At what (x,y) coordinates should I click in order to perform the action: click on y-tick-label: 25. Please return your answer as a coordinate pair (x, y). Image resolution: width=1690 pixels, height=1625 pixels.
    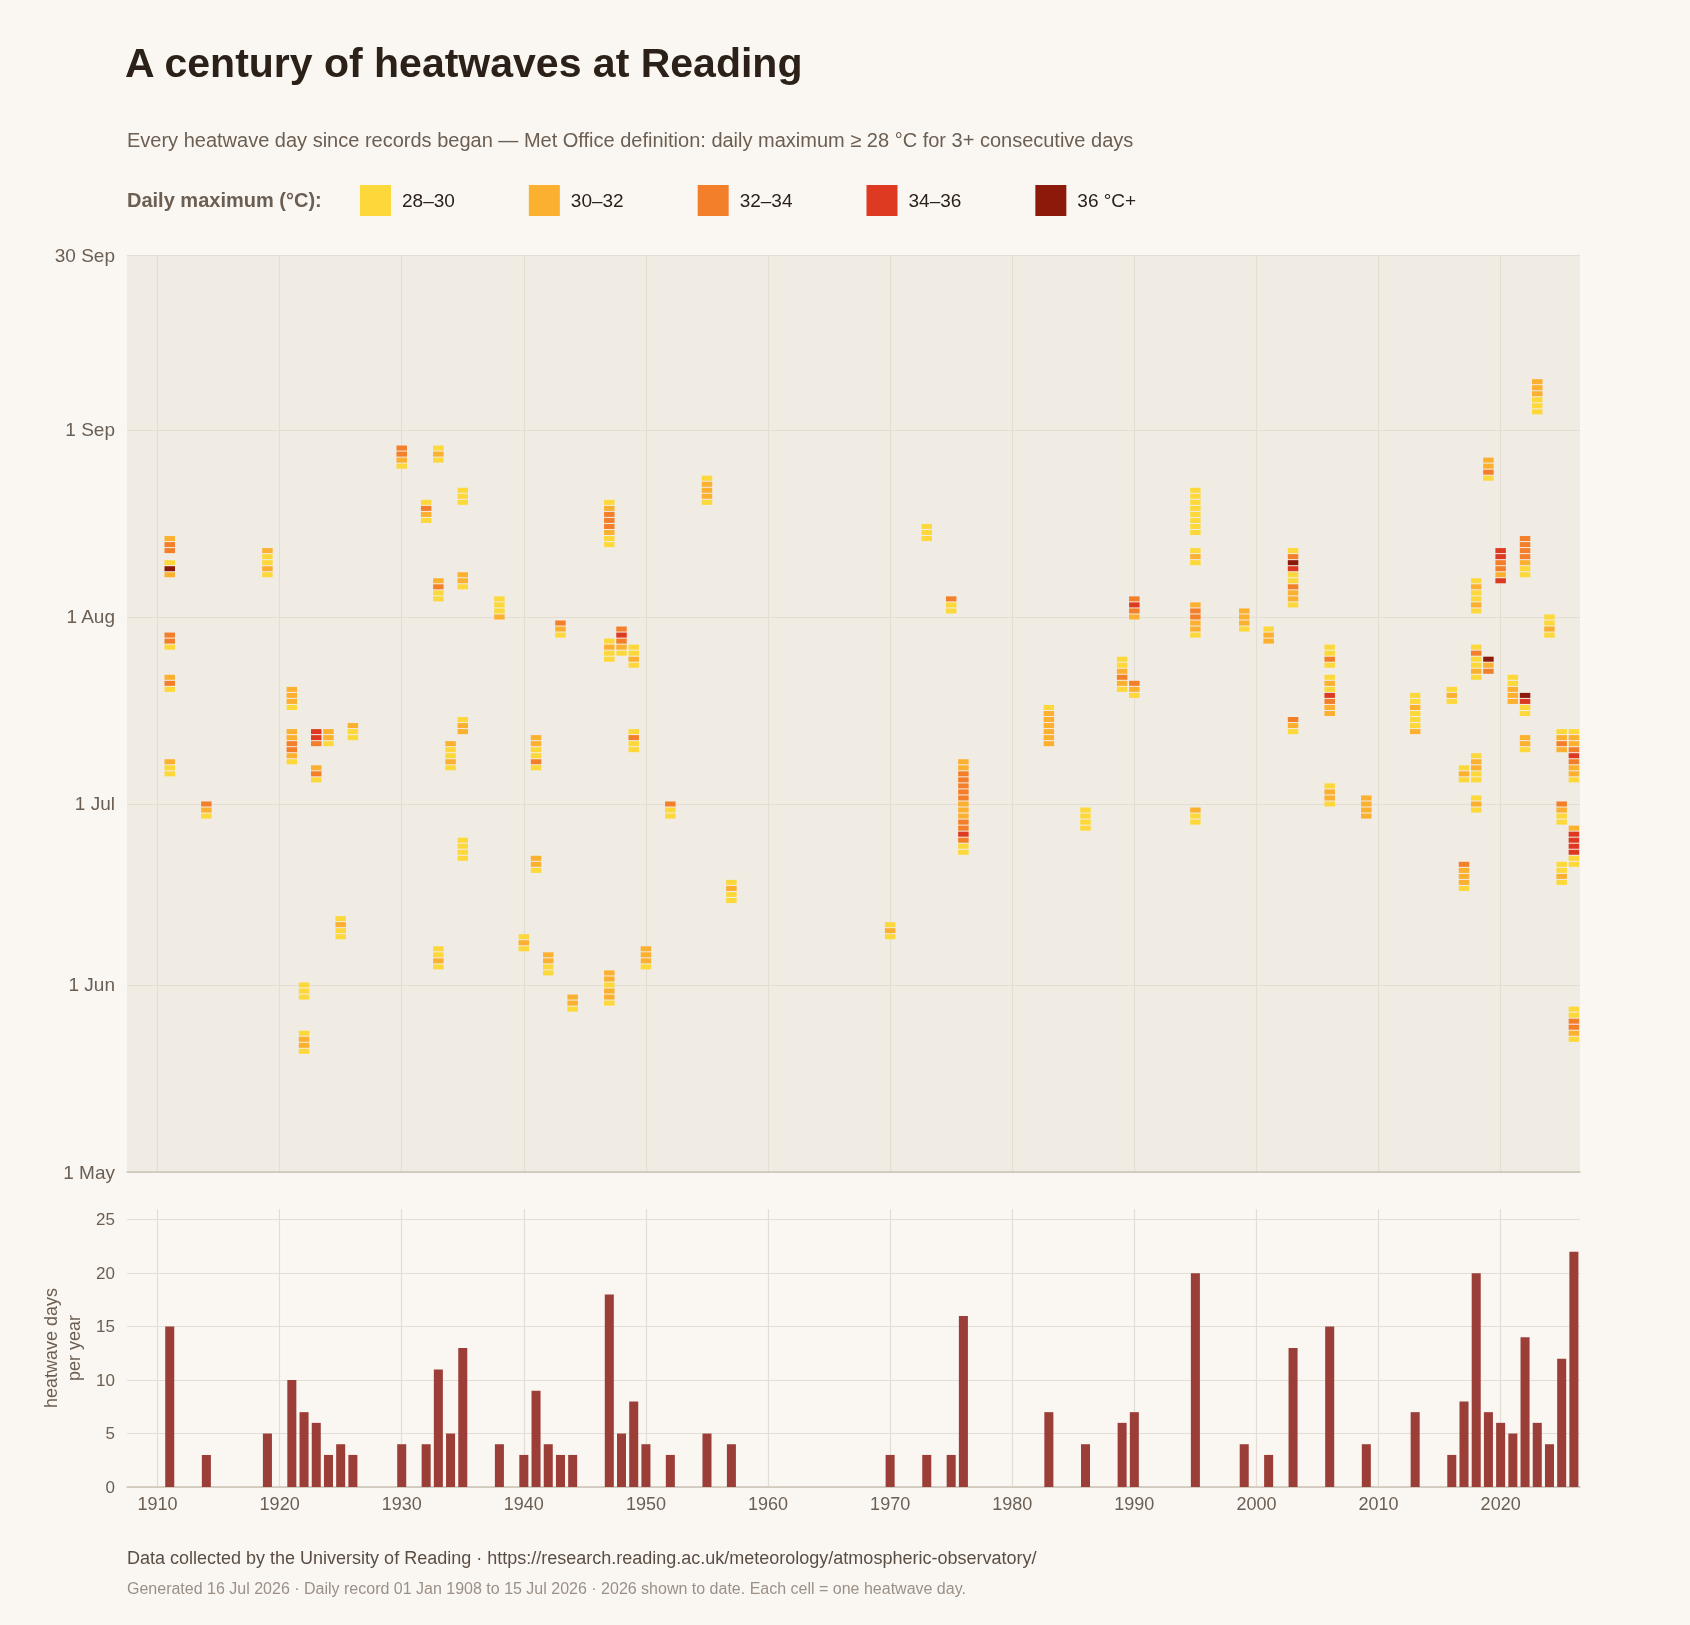
    Looking at the image, I should click on (105, 1220).